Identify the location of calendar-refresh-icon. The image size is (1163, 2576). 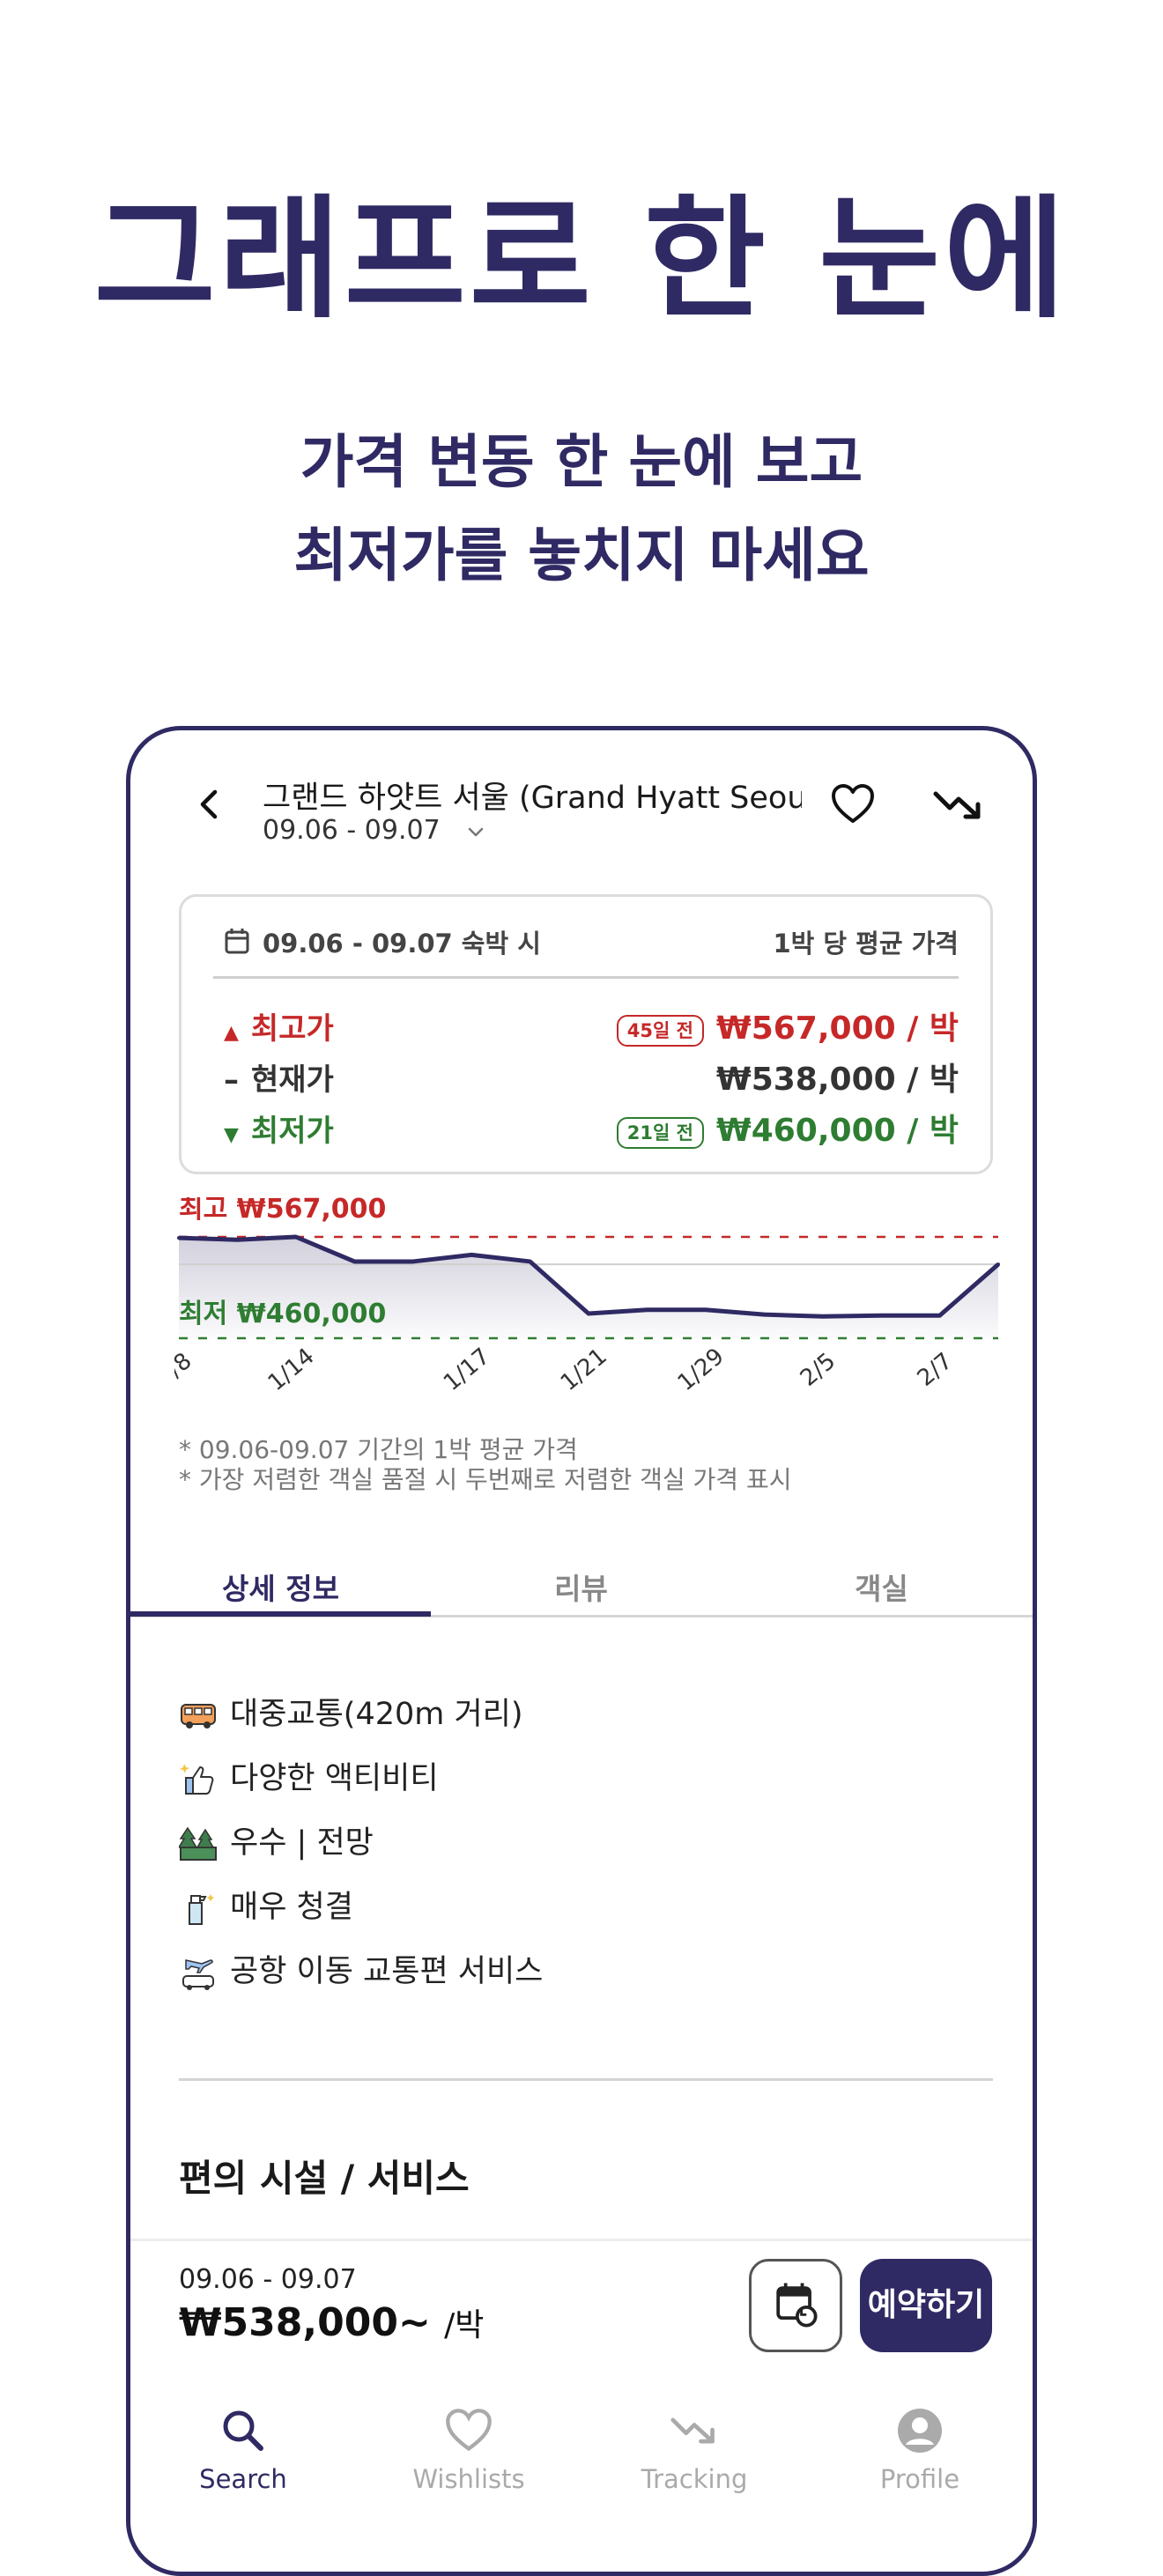
(797, 2305).